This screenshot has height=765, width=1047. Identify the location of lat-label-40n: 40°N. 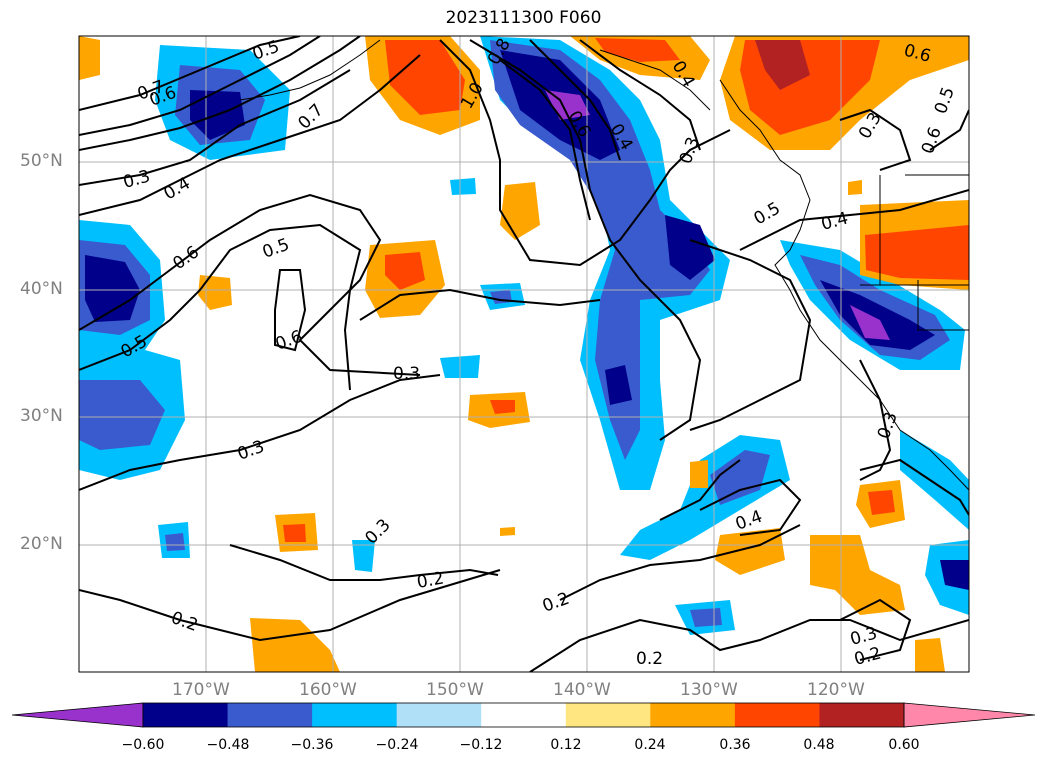
(41, 289).